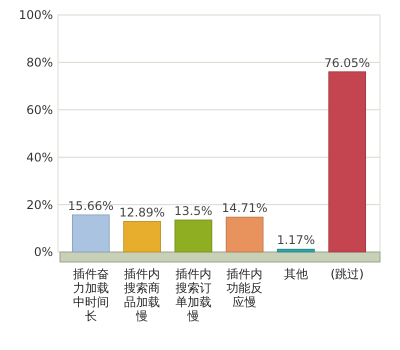  I want to click on x-tick-label: 插件内搜索商品加载慢, so click(142, 295).